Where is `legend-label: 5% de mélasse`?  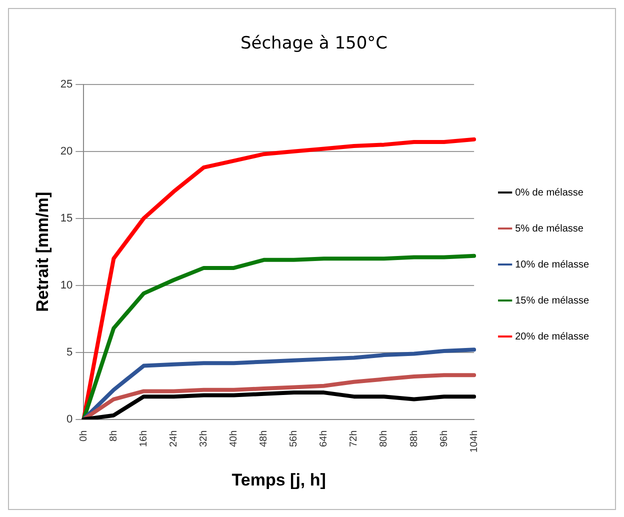
legend-label: 5% de mélasse is located at coordinates (549, 228).